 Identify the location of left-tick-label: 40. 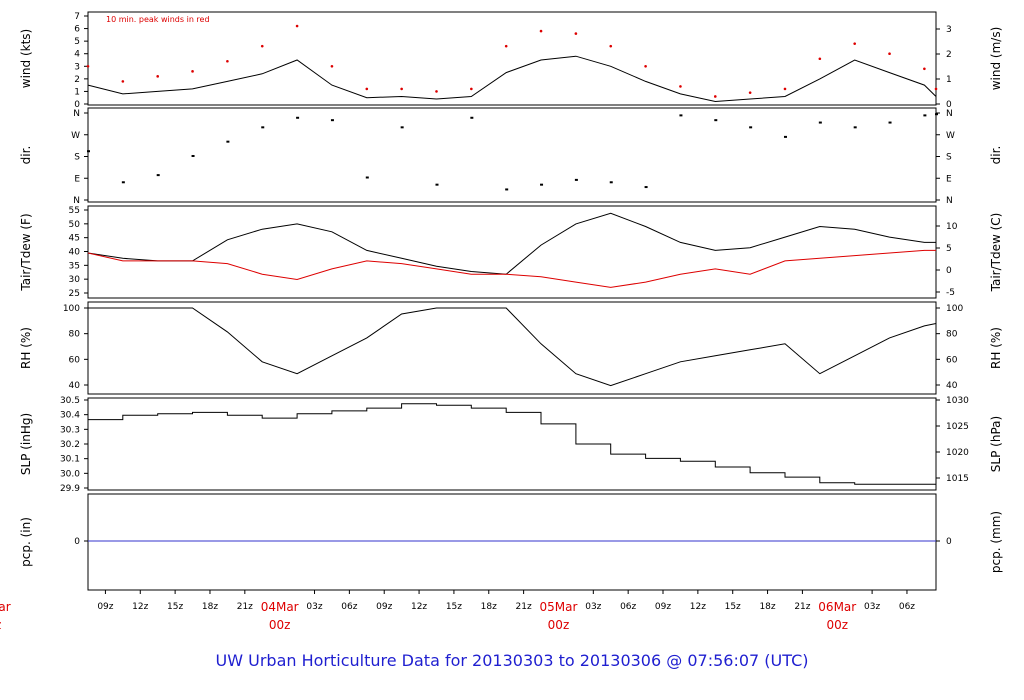
(75, 253).